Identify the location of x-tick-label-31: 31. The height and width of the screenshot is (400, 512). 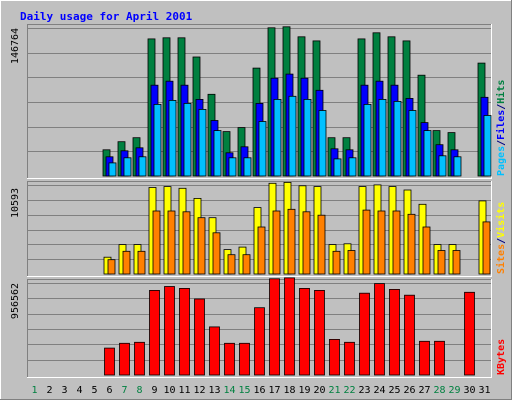
(484, 390).